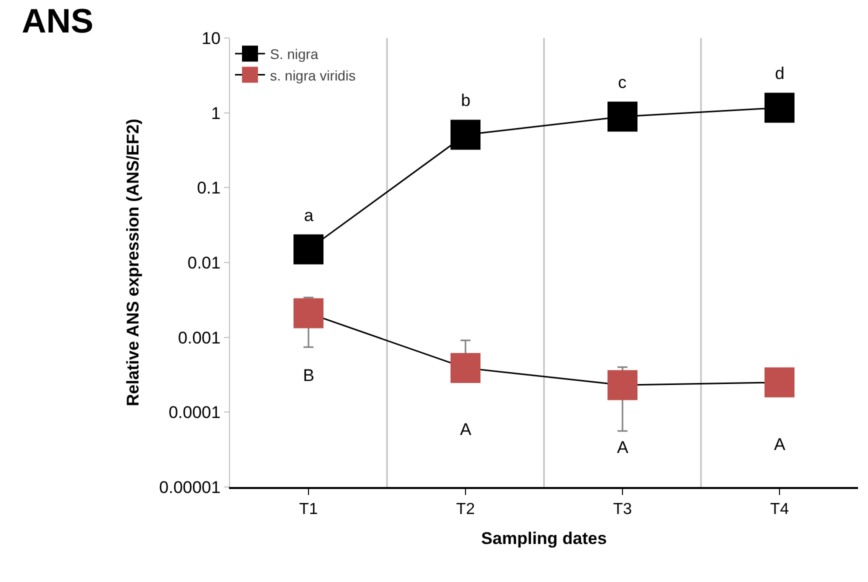 This screenshot has width=868, height=582. Describe the element at coordinates (779, 73) in the screenshot. I see `annotation: d` at that location.